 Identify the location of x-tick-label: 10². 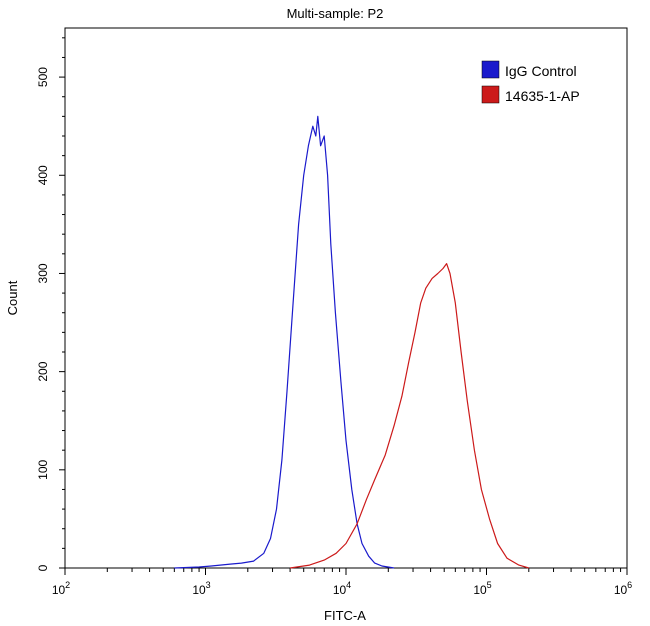
(61, 588).